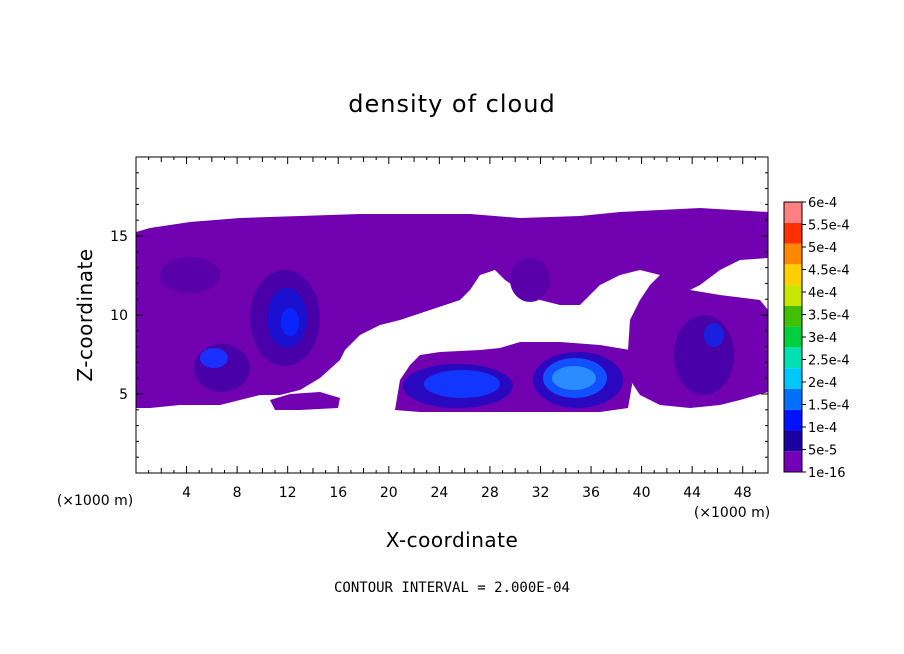 This screenshot has width=904, height=654. What do you see at coordinates (119, 316) in the screenshot?
I see `y-tick-label: 10` at bounding box center [119, 316].